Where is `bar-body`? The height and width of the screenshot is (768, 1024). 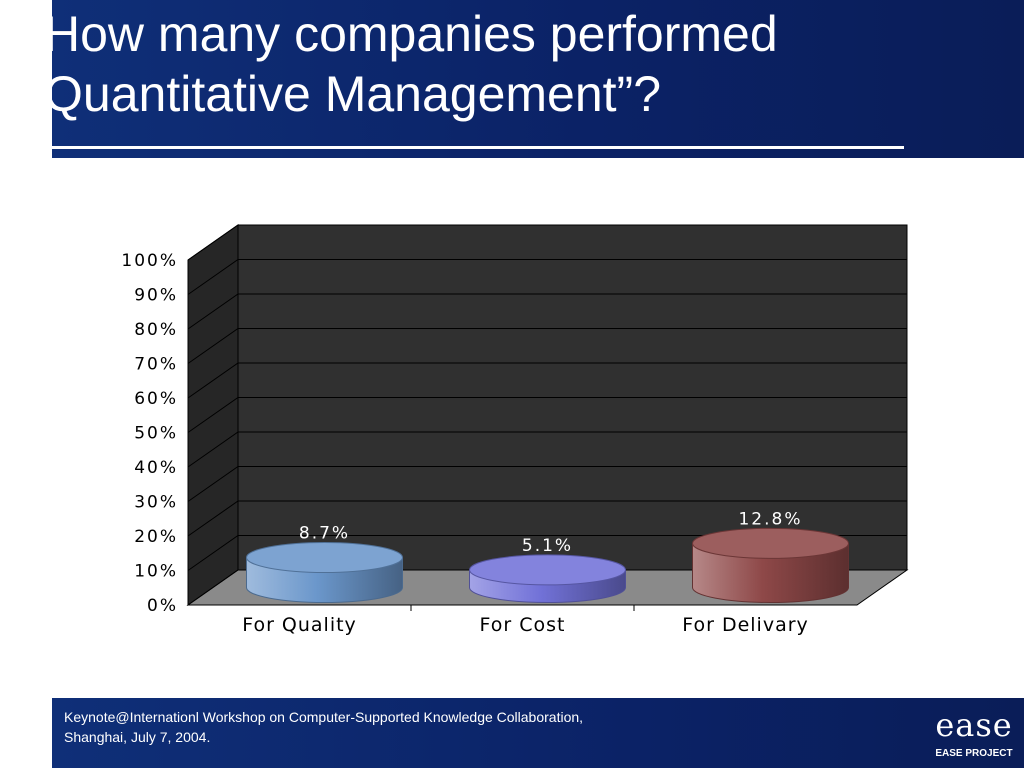 bar-body is located at coordinates (770, 572).